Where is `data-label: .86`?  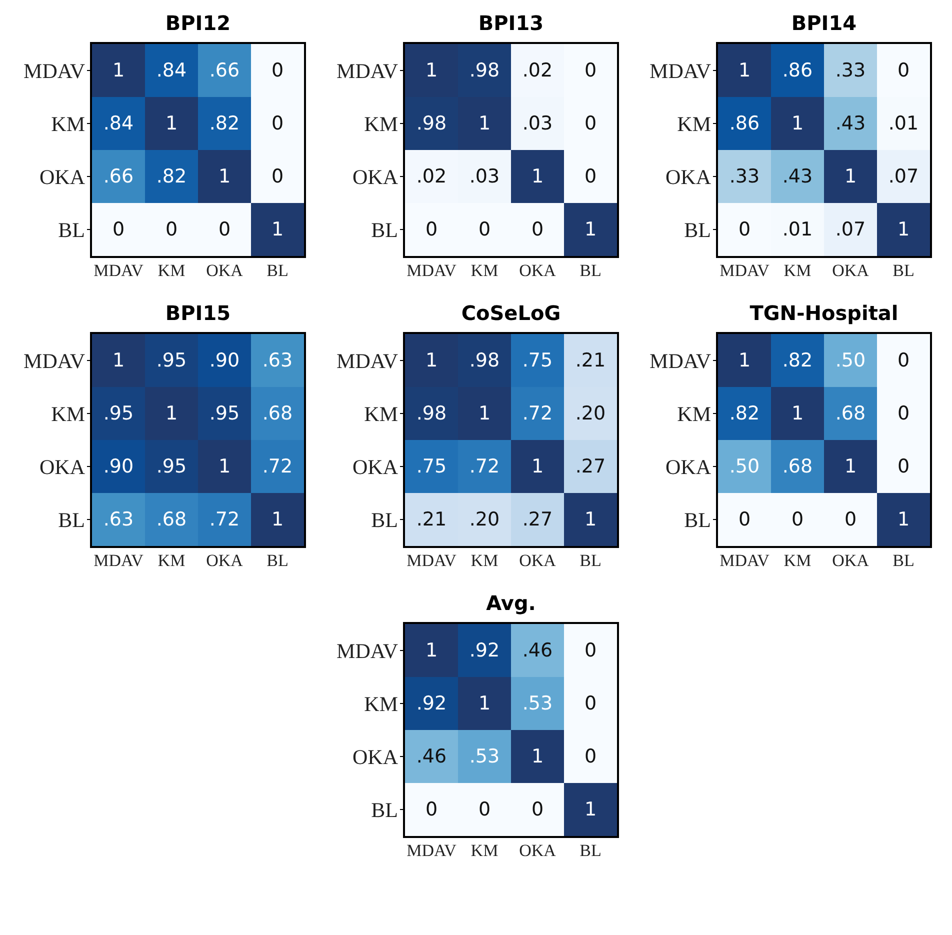 data-label: .86 is located at coordinates (744, 123).